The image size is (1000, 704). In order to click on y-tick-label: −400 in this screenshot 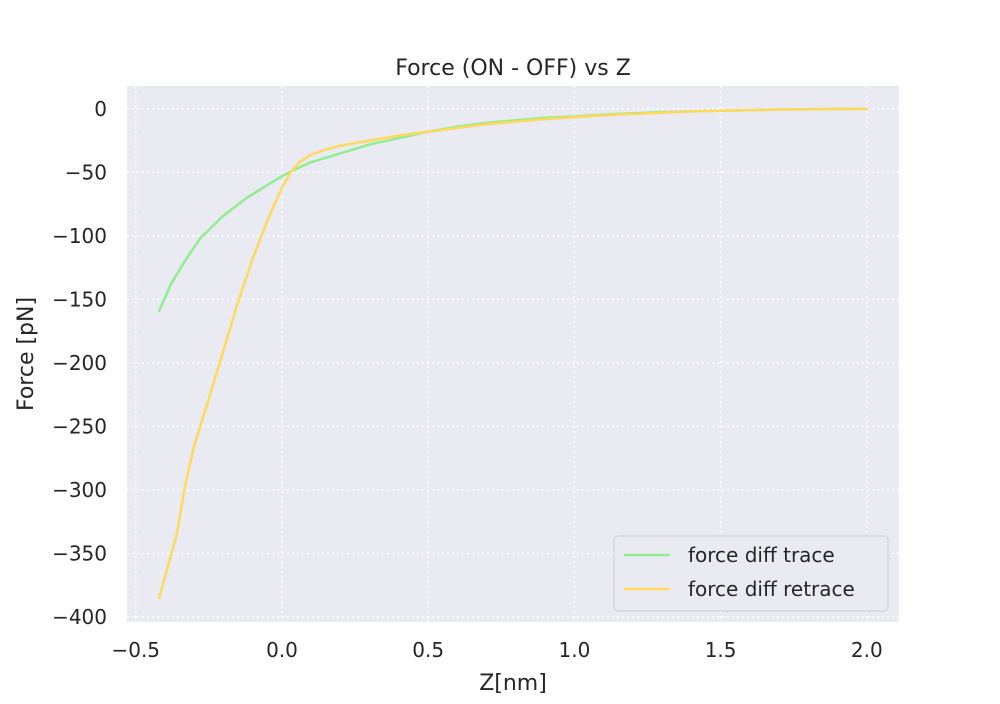, I will do `click(79, 617)`.